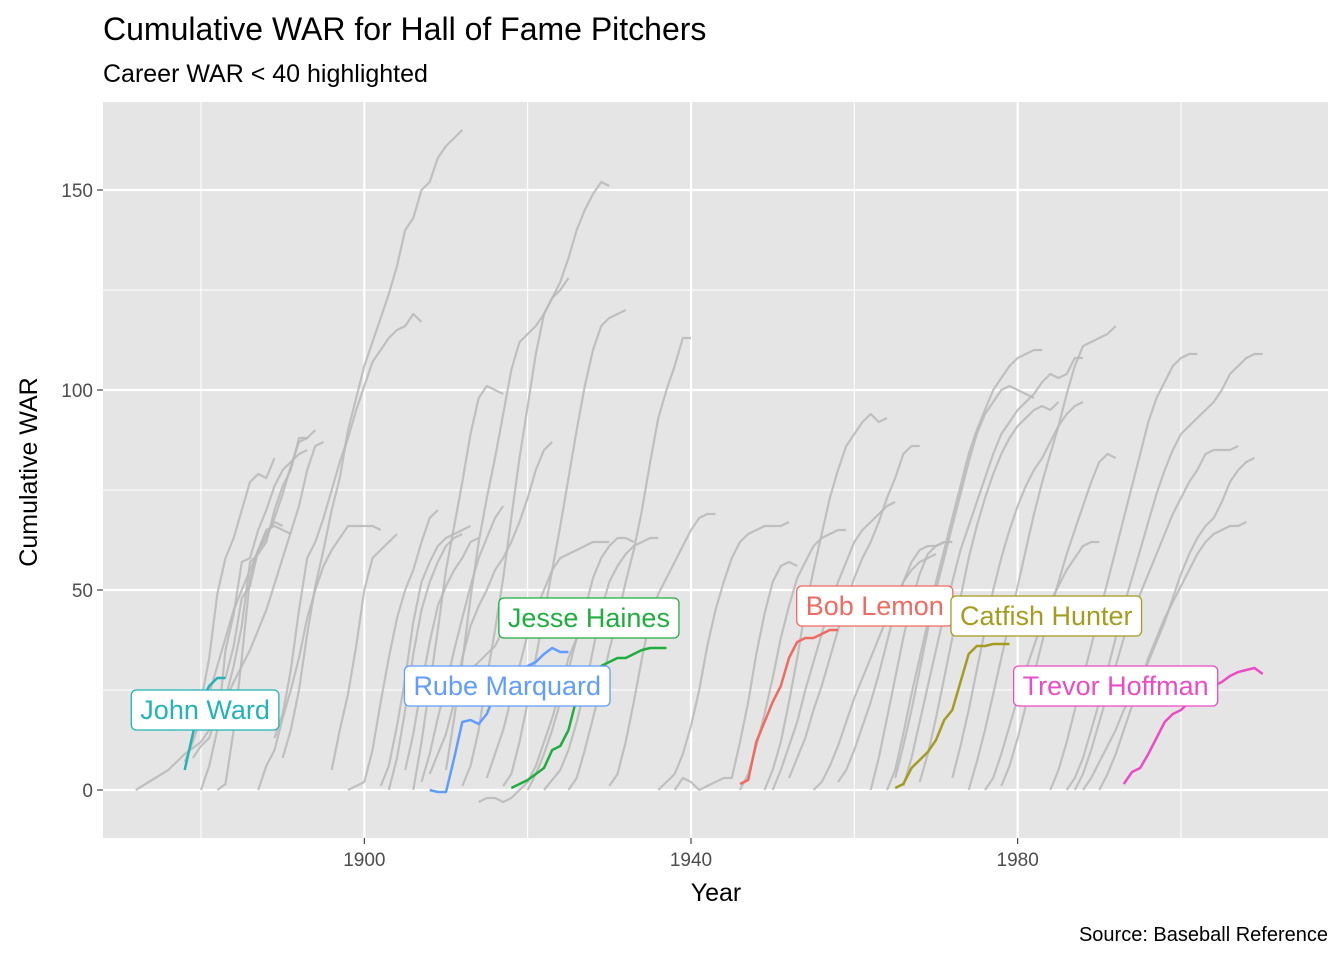  What do you see at coordinates (82, 591) in the screenshot?
I see `y-tick-label: 50` at bounding box center [82, 591].